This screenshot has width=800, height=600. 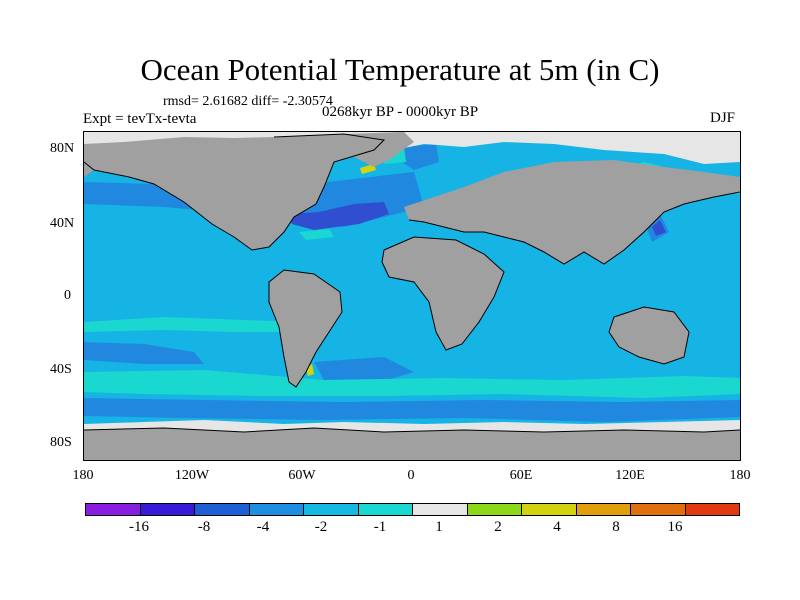 What do you see at coordinates (302, 475) in the screenshot?
I see `x-tick-label: 60W` at bounding box center [302, 475].